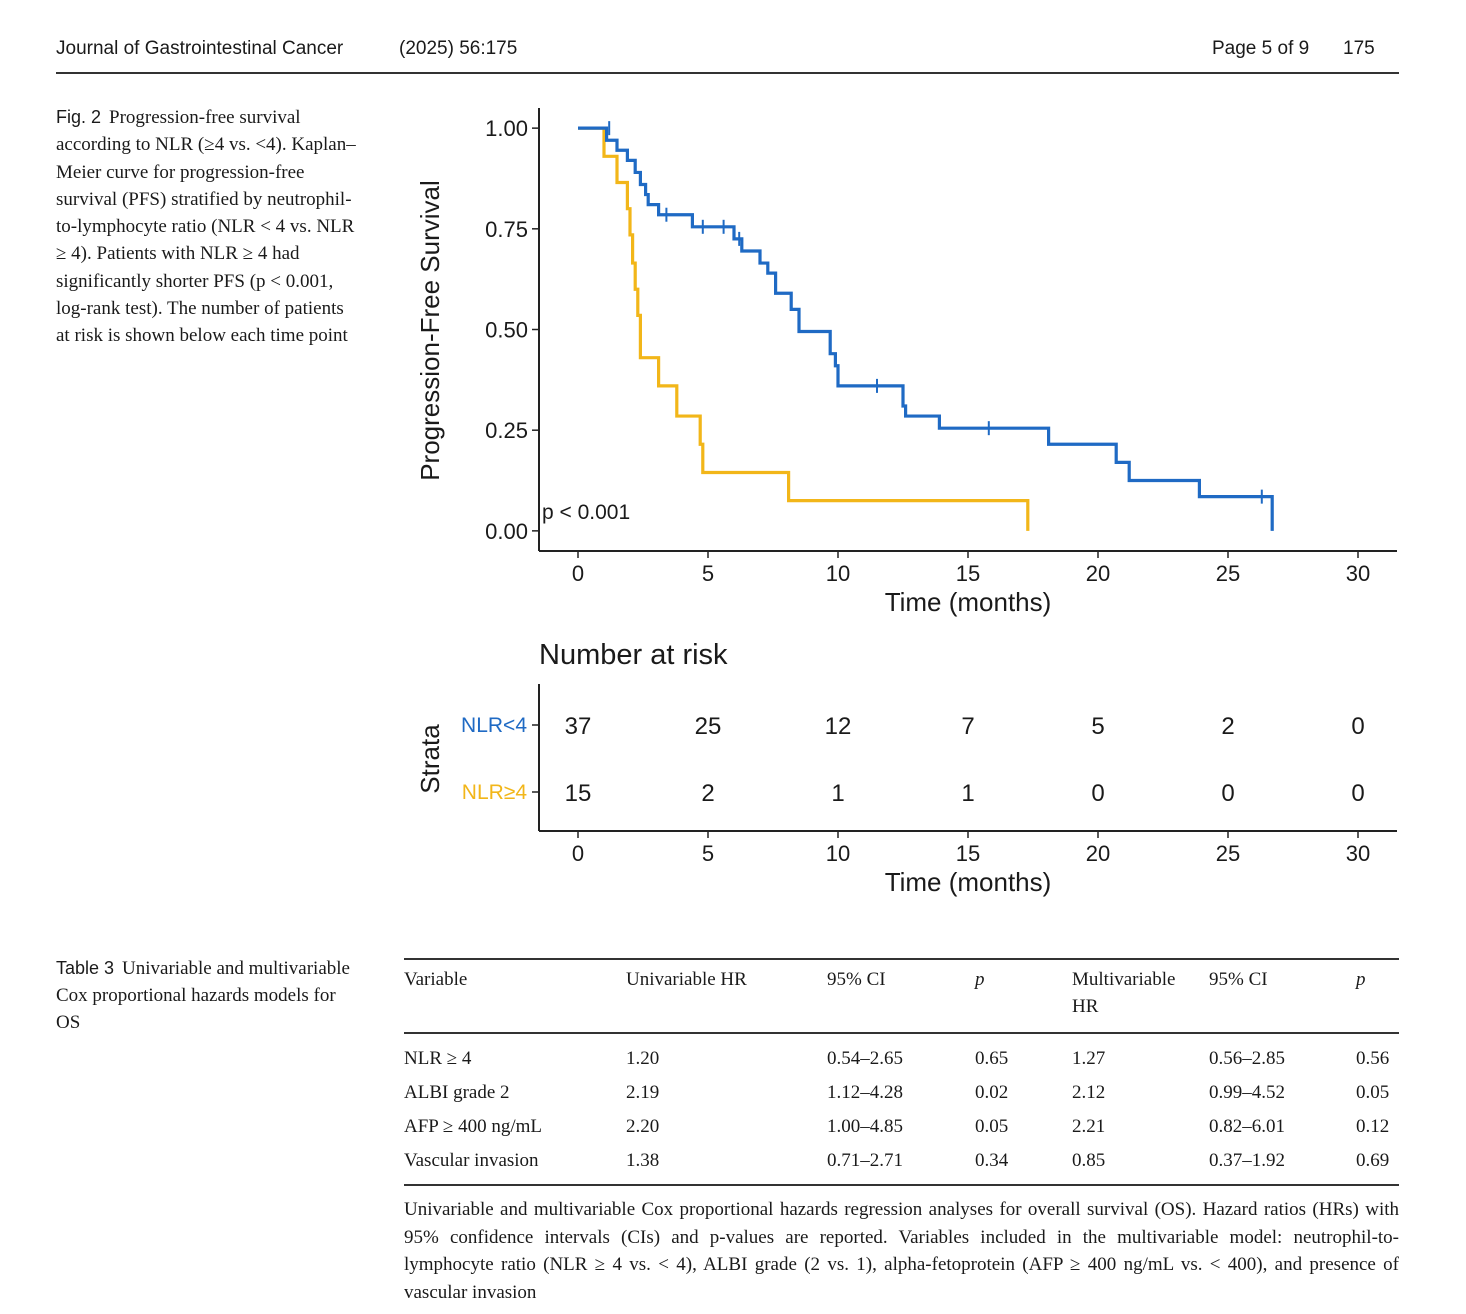 Image resolution: width=1466 pixels, height=1314 pixels. Describe the element at coordinates (708, 853) in the screenshot. I see `risk-x-tick-label: 5` at that location.